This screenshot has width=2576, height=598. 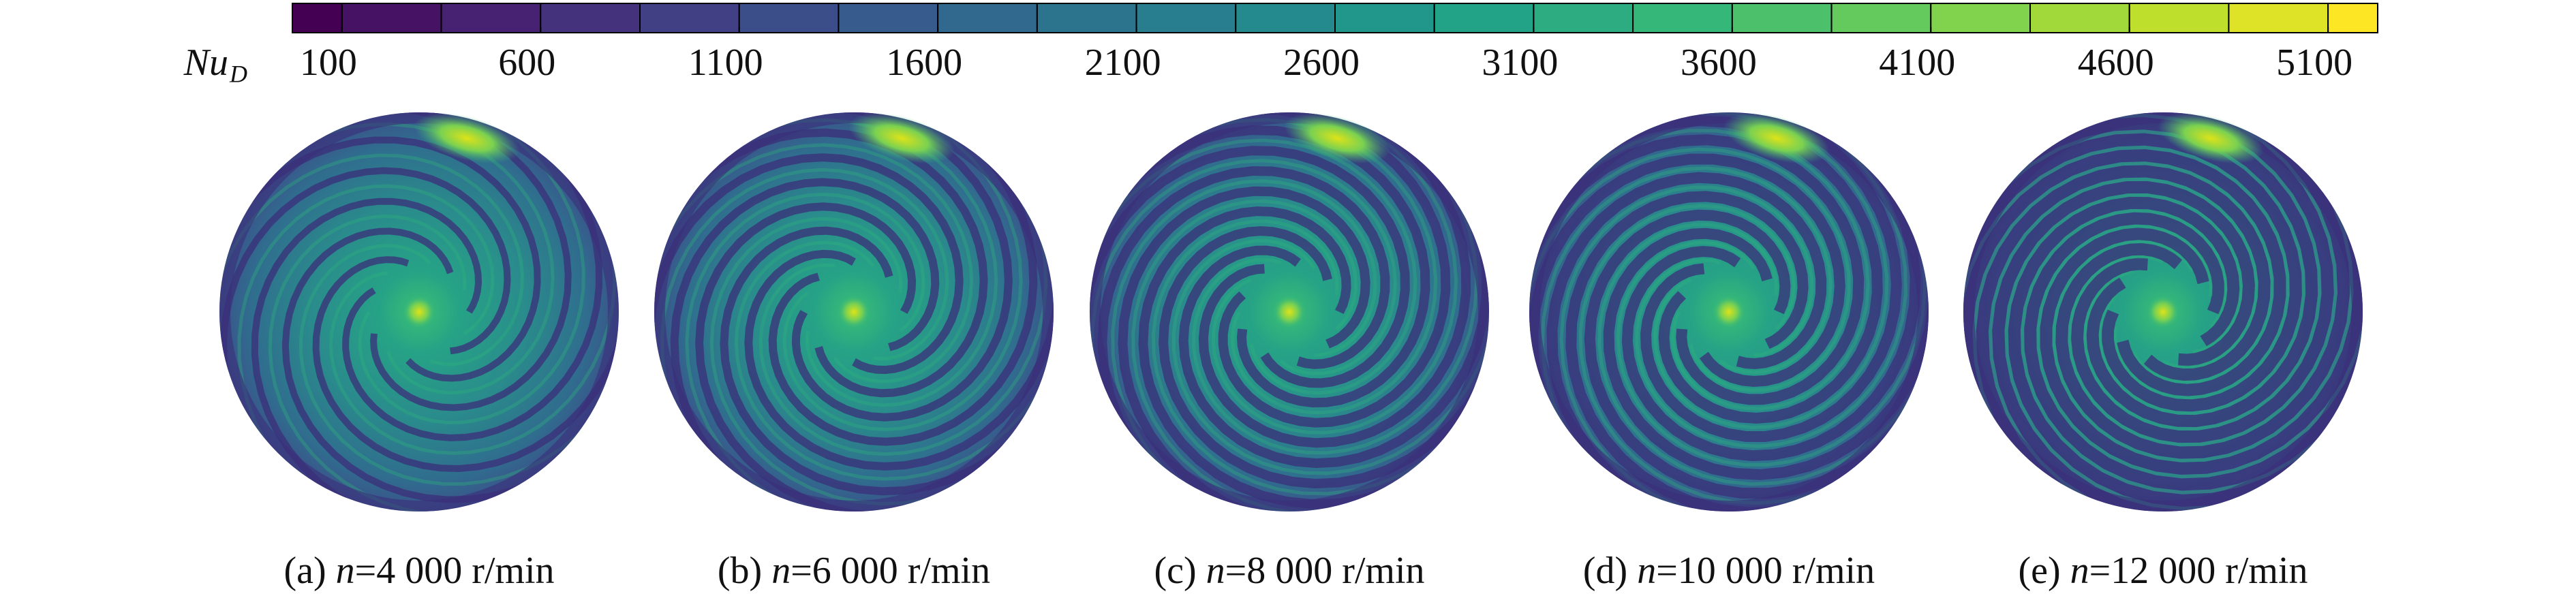 What do you see at coordinates (890, 571) in the screenshot?
I see `caption-value: =6 000 r/min` at bounding box center [890, 571].